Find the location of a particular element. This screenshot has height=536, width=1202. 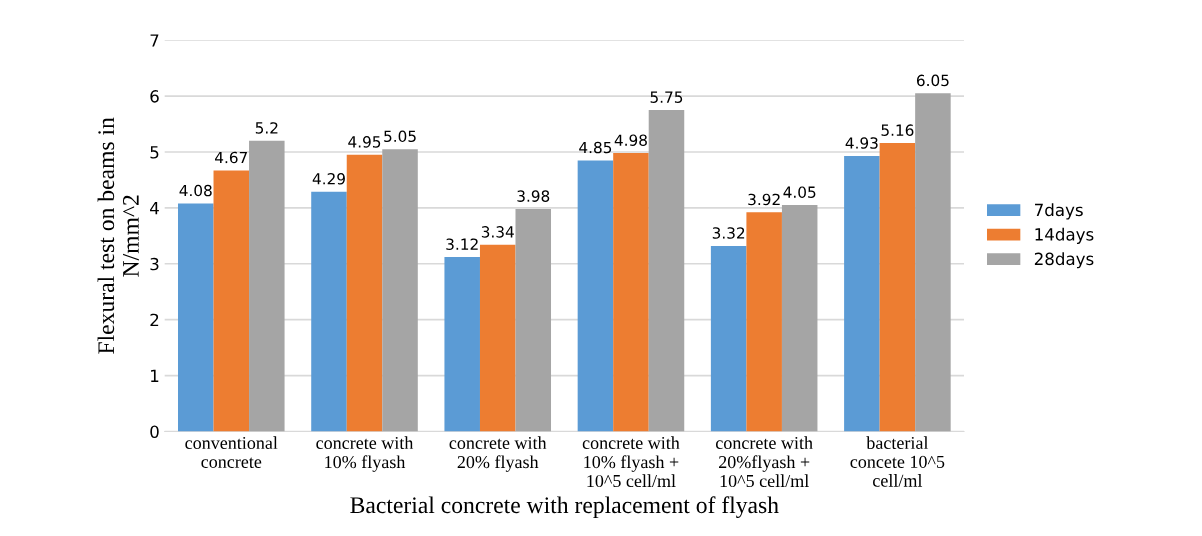

y-tick-label: 3 is located at coordinates (154, 264).